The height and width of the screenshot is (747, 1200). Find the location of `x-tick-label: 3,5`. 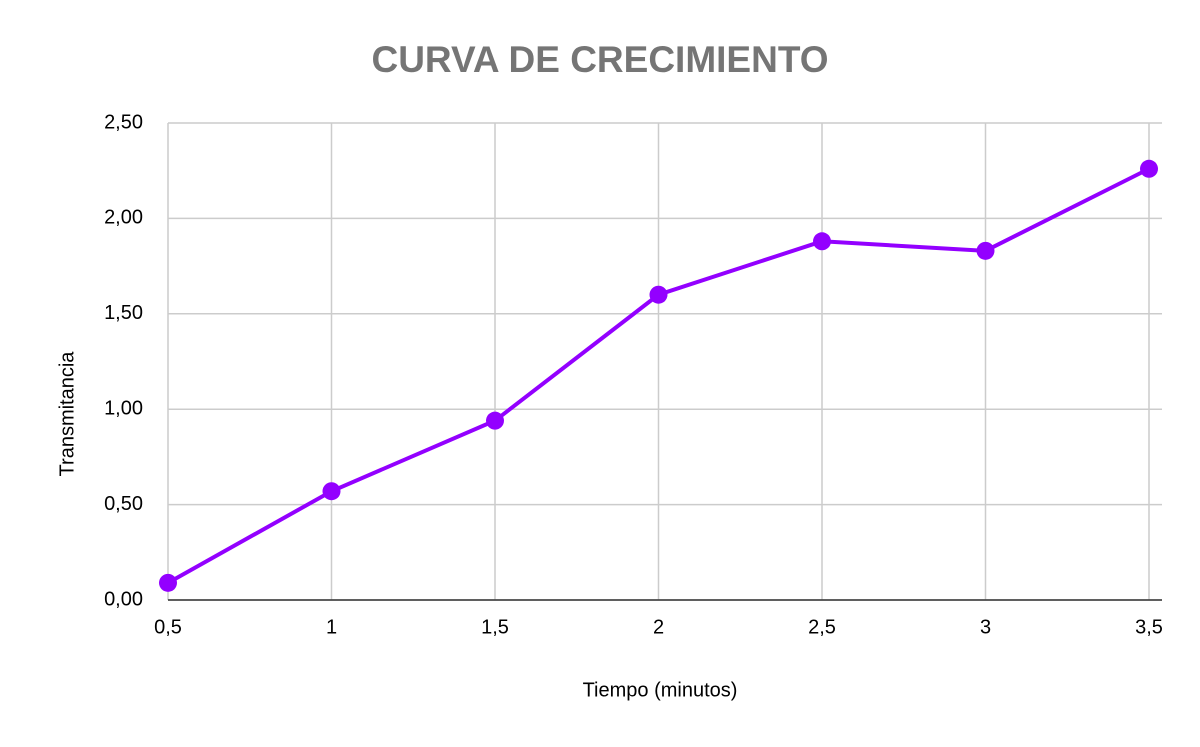

x-tick-label: 3,5 is located at coordinates (1149, 627).